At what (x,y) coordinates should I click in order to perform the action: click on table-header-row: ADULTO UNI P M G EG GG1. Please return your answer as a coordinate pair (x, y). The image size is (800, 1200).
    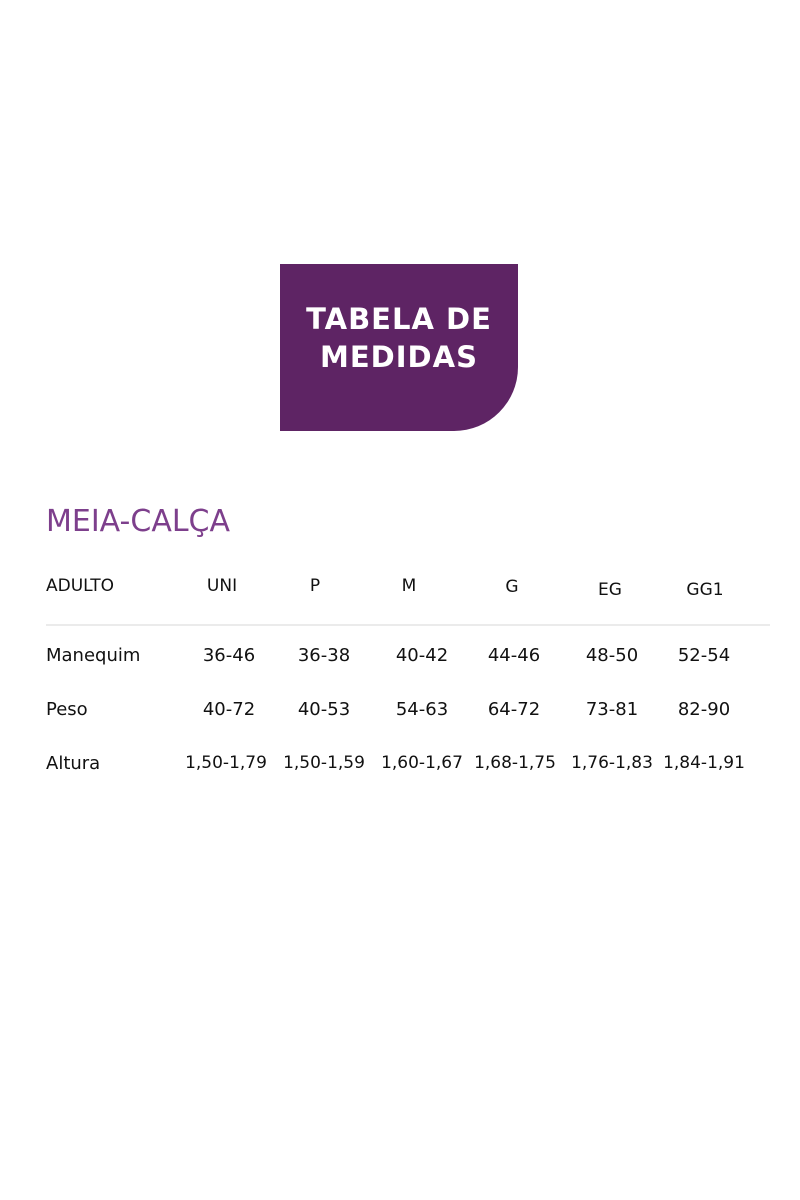
    Looking at the image, I should click on (400, 591).